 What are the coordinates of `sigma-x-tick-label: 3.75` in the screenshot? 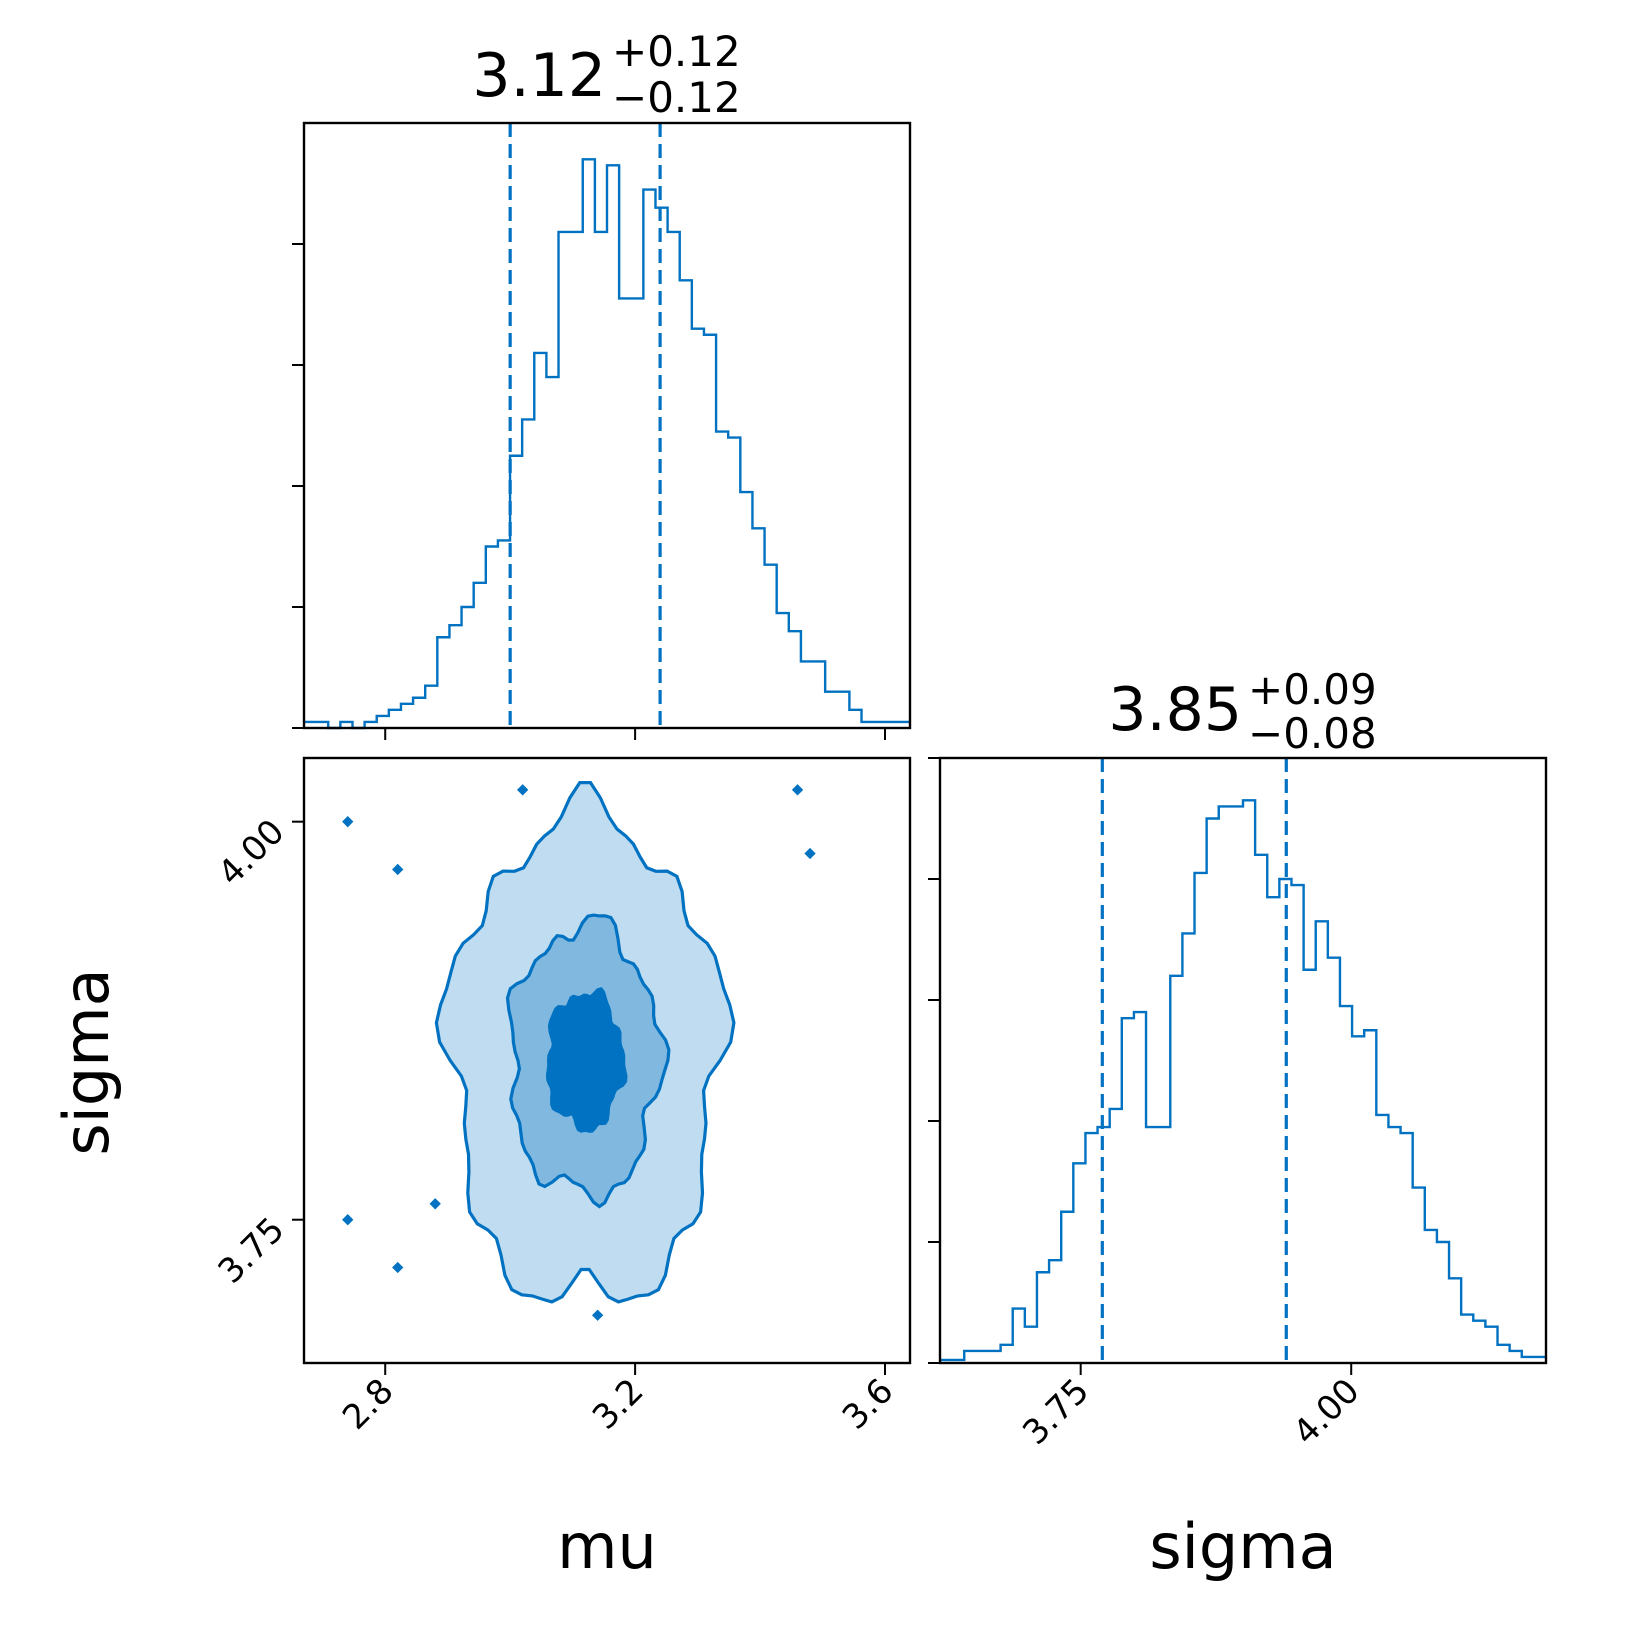 It's located at (1056, 1412).